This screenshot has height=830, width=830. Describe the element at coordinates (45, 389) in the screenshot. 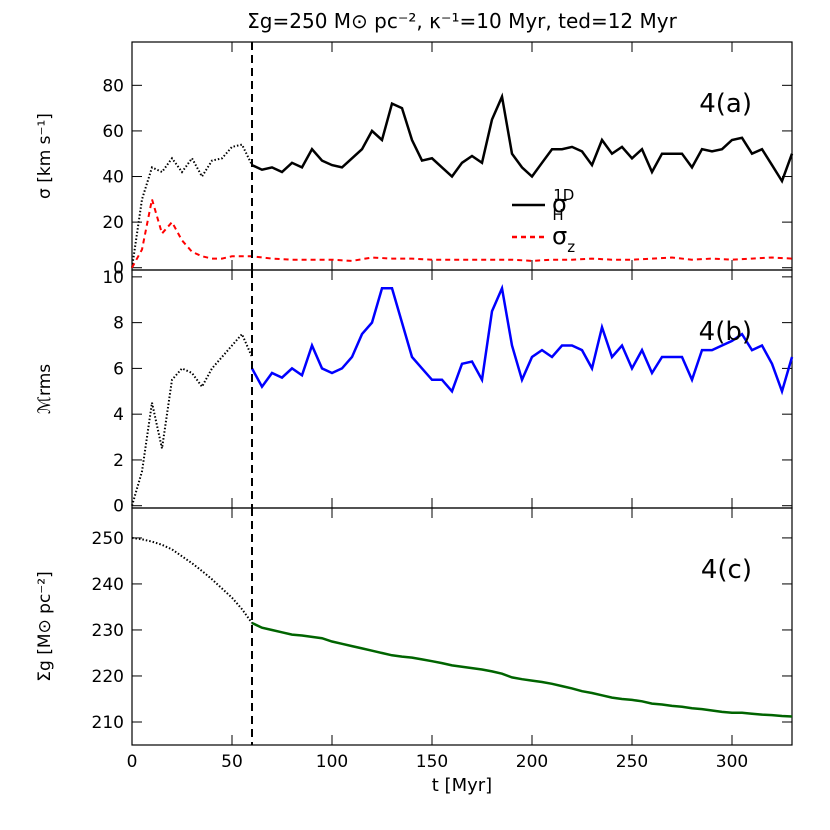

I see `y-axis-label: ℳrms` at that location.